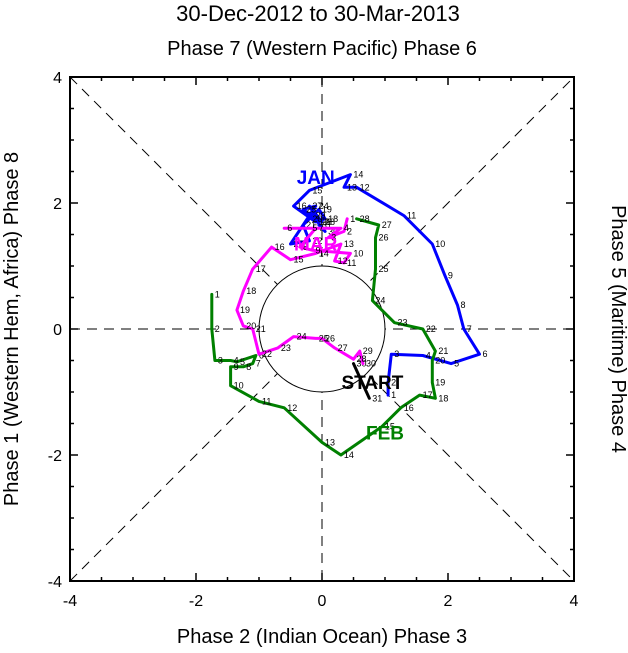 Image resolution: width=628 pixels, height=653 pixels. What do you see at coordinates (292, 408) in the screenshot?
I see `day-label-feb-12: 12` at bounding box center [292, 408].